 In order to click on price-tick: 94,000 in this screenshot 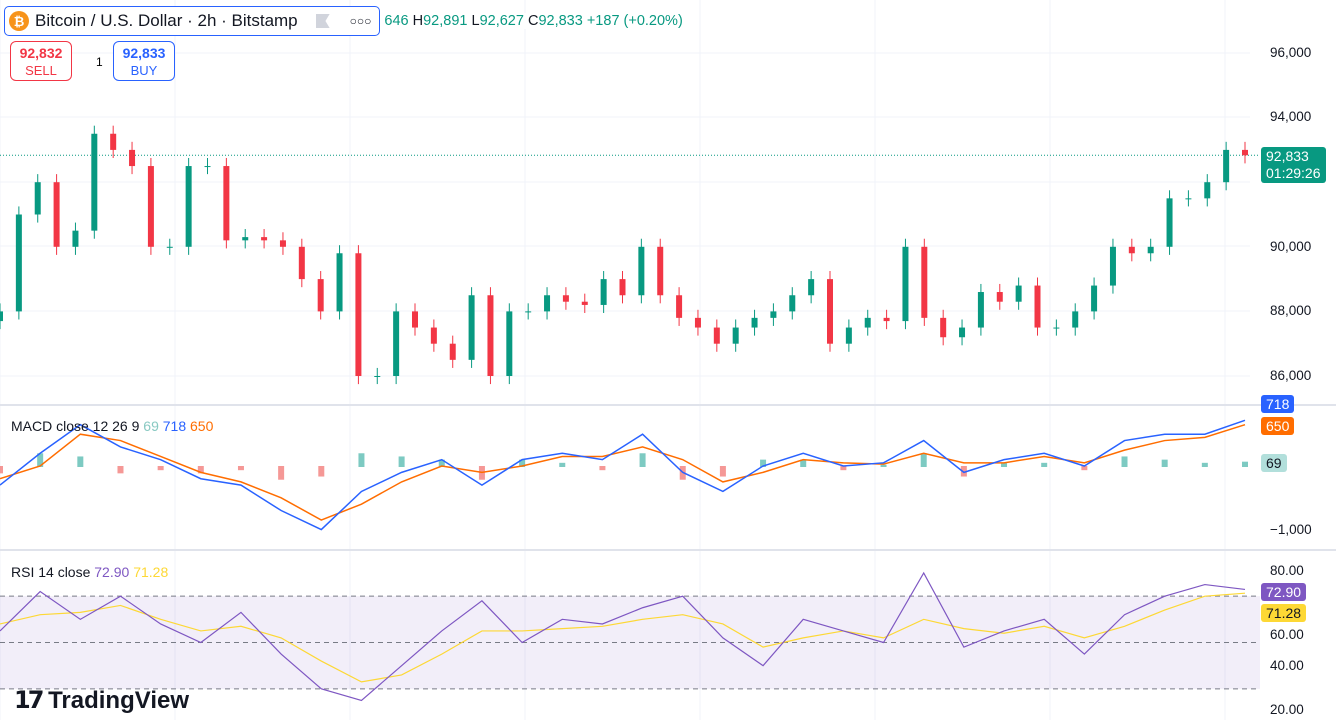, I will do `click(1291, 116)`.